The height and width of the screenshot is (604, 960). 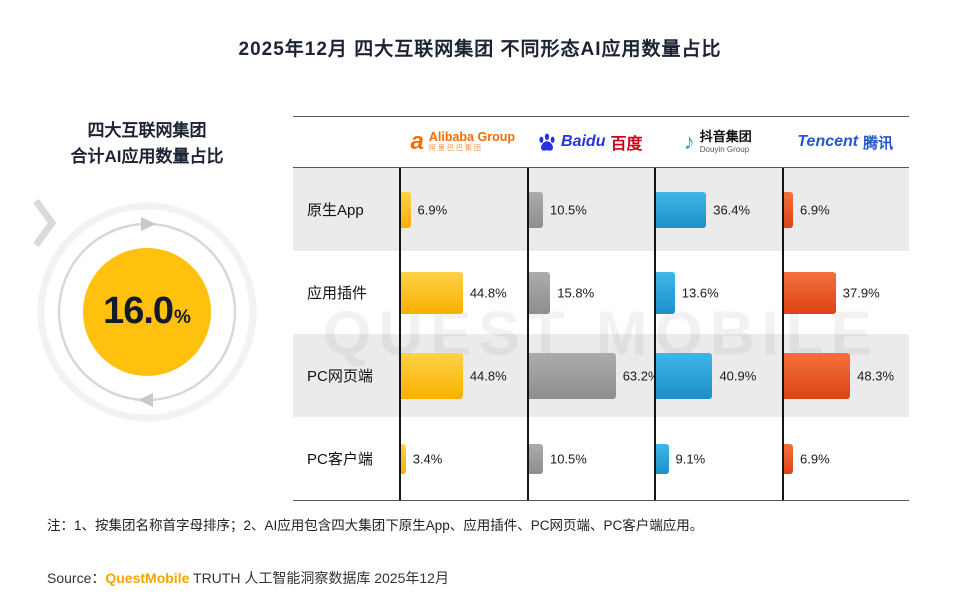 What do you see at coordinates (147, 578) in the screenshot?
I see `source-brand: QuestMobile` at bounding box center [147, 578].